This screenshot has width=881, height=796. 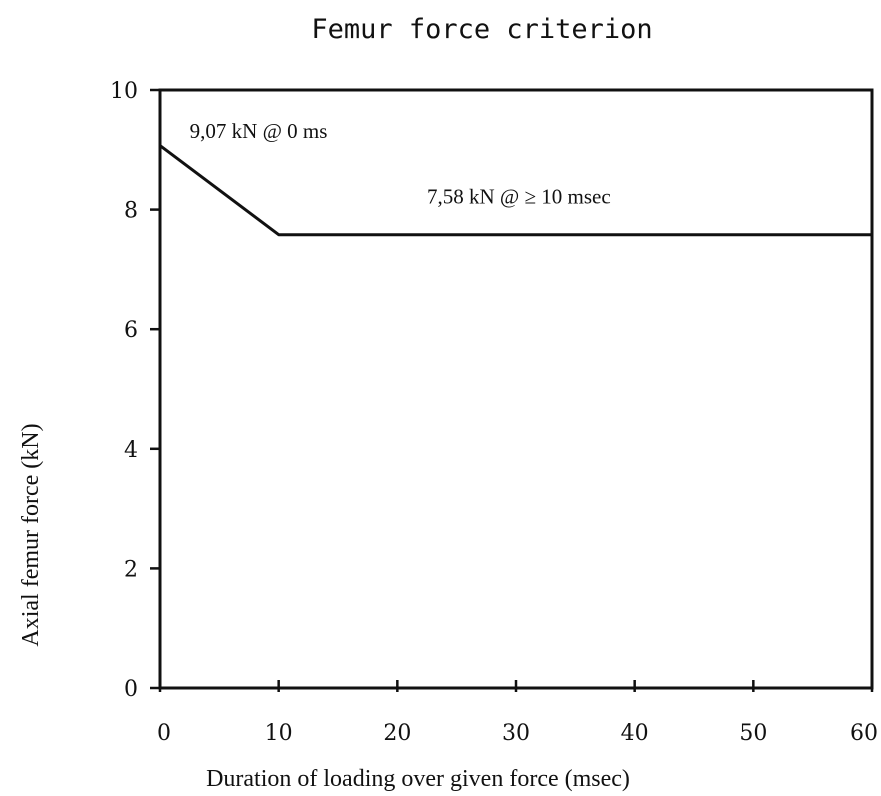 What do you see at coordinates (131, 211) in the screenshot?
I see `y-tick-label: 8` at bounding box center [131, 211].